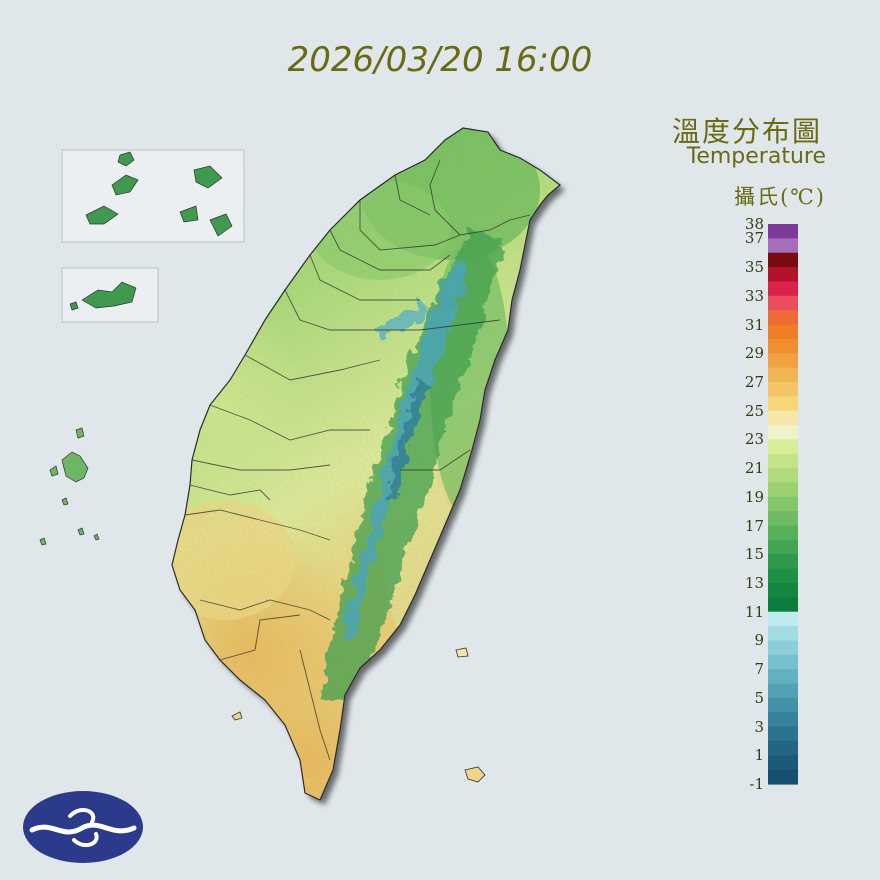 This screenshot has width=880, height=880. I want to click on legend-tick-label: 21, so click(754, 468).